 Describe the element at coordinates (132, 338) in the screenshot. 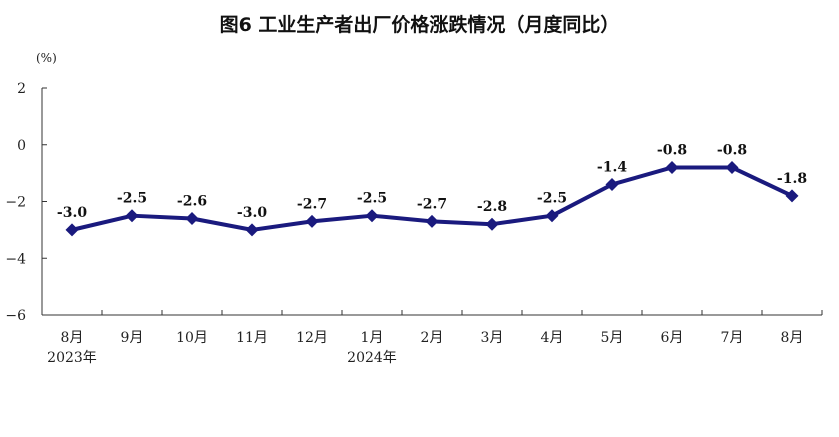

I see `x-tick-label: 9月` at that location.